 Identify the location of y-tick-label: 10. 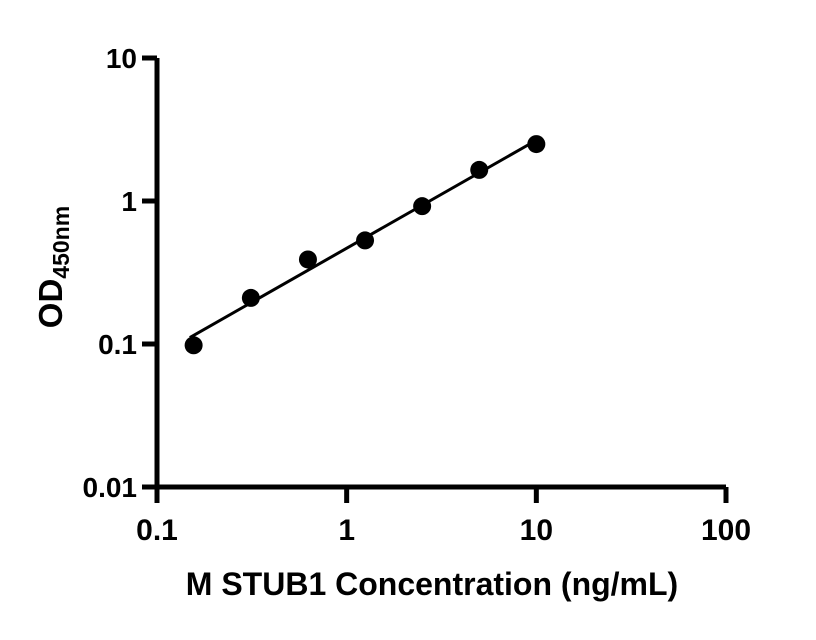
(121, 58).